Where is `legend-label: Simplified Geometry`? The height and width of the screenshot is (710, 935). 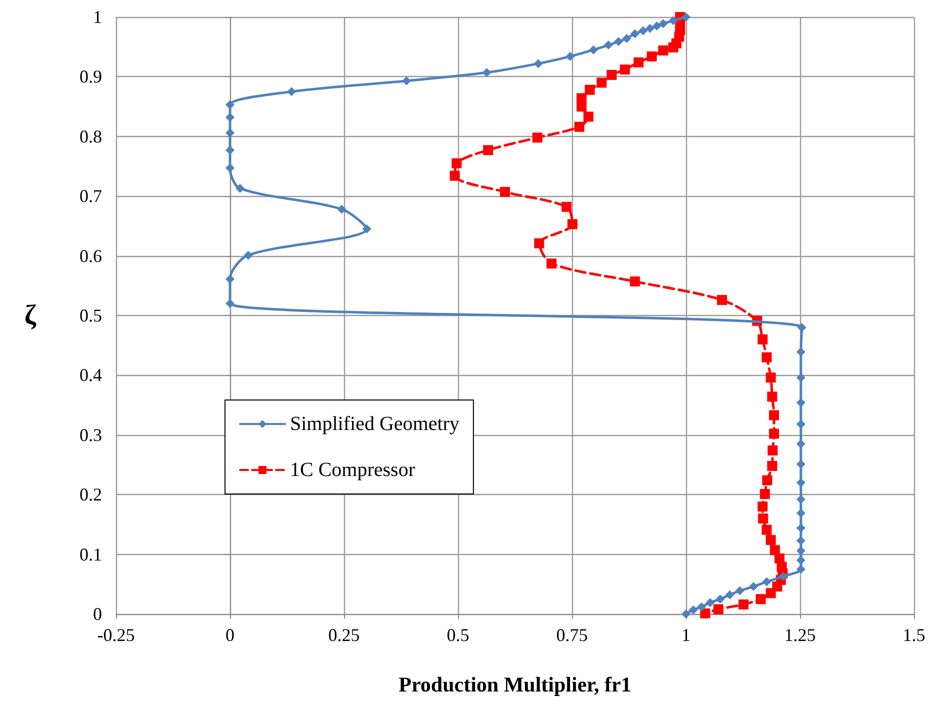
legend-label: Simplified Geometry is located at coordinates (375, 424).